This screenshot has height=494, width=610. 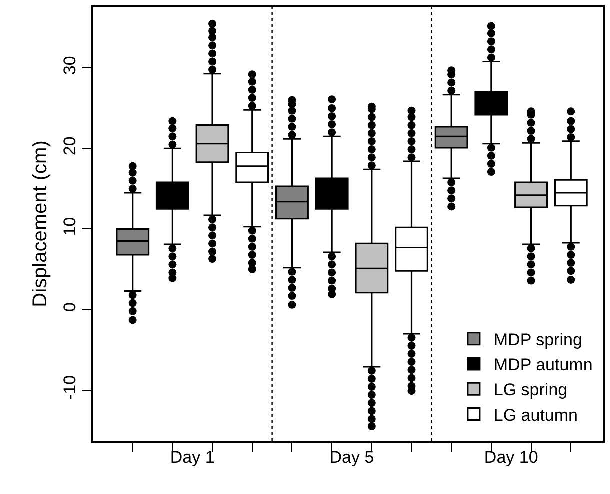 I want to click on y-tick-label: 0, so click(x=70, y=307).